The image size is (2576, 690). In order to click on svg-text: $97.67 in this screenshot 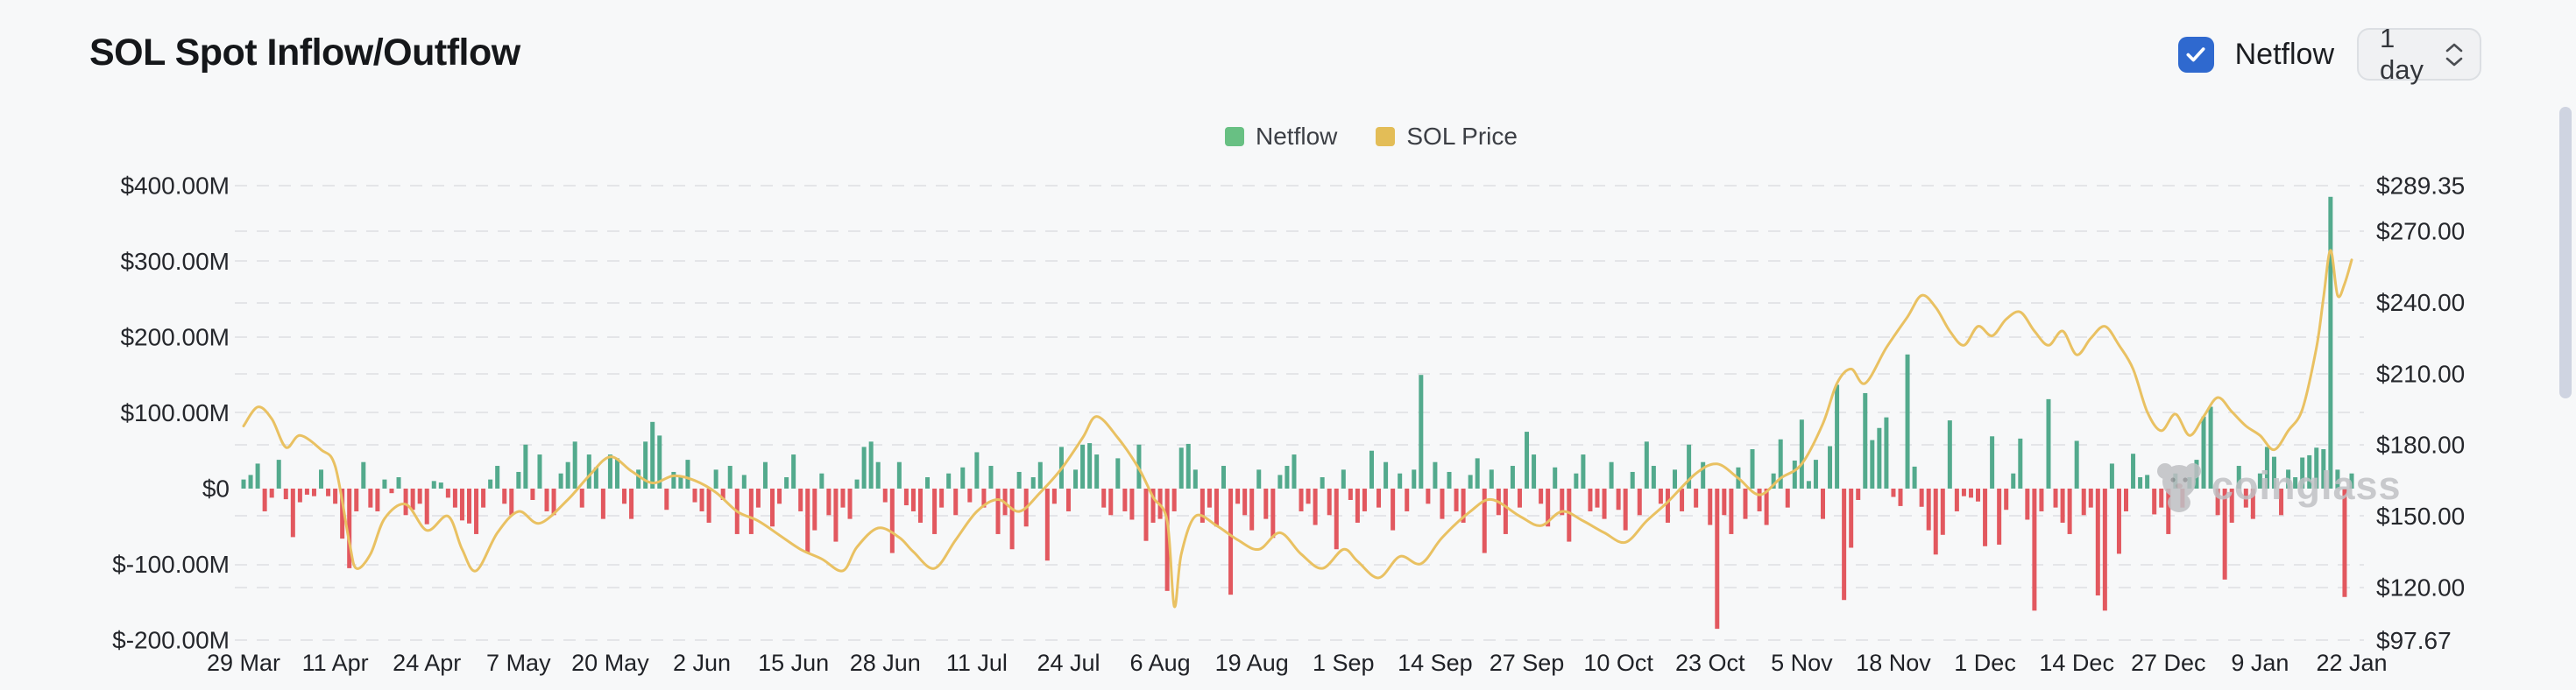, I will do `click(2414, 640)`.